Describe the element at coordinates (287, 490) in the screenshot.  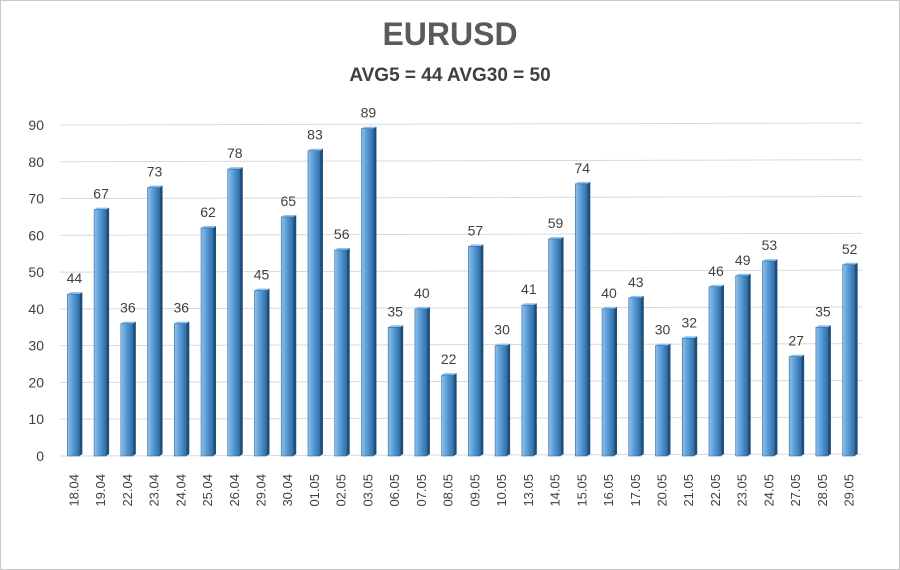
I see `x-tick-label: 30.04` at that location.